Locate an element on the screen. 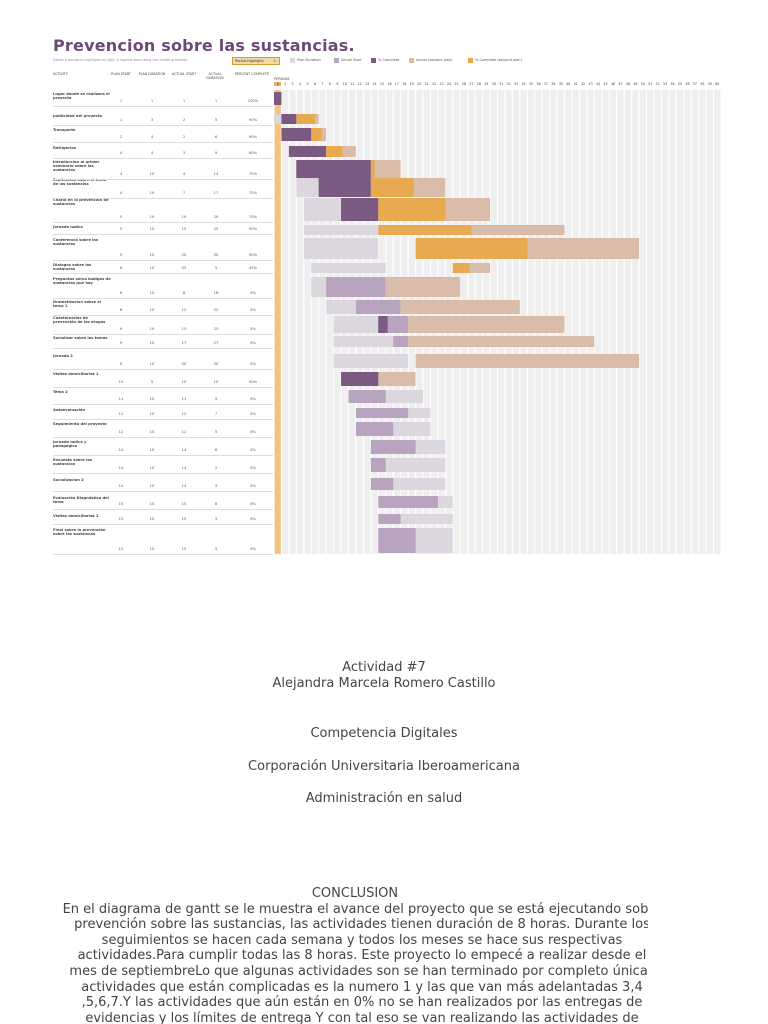  period-number: 10 is located at coordinates (344, 84).